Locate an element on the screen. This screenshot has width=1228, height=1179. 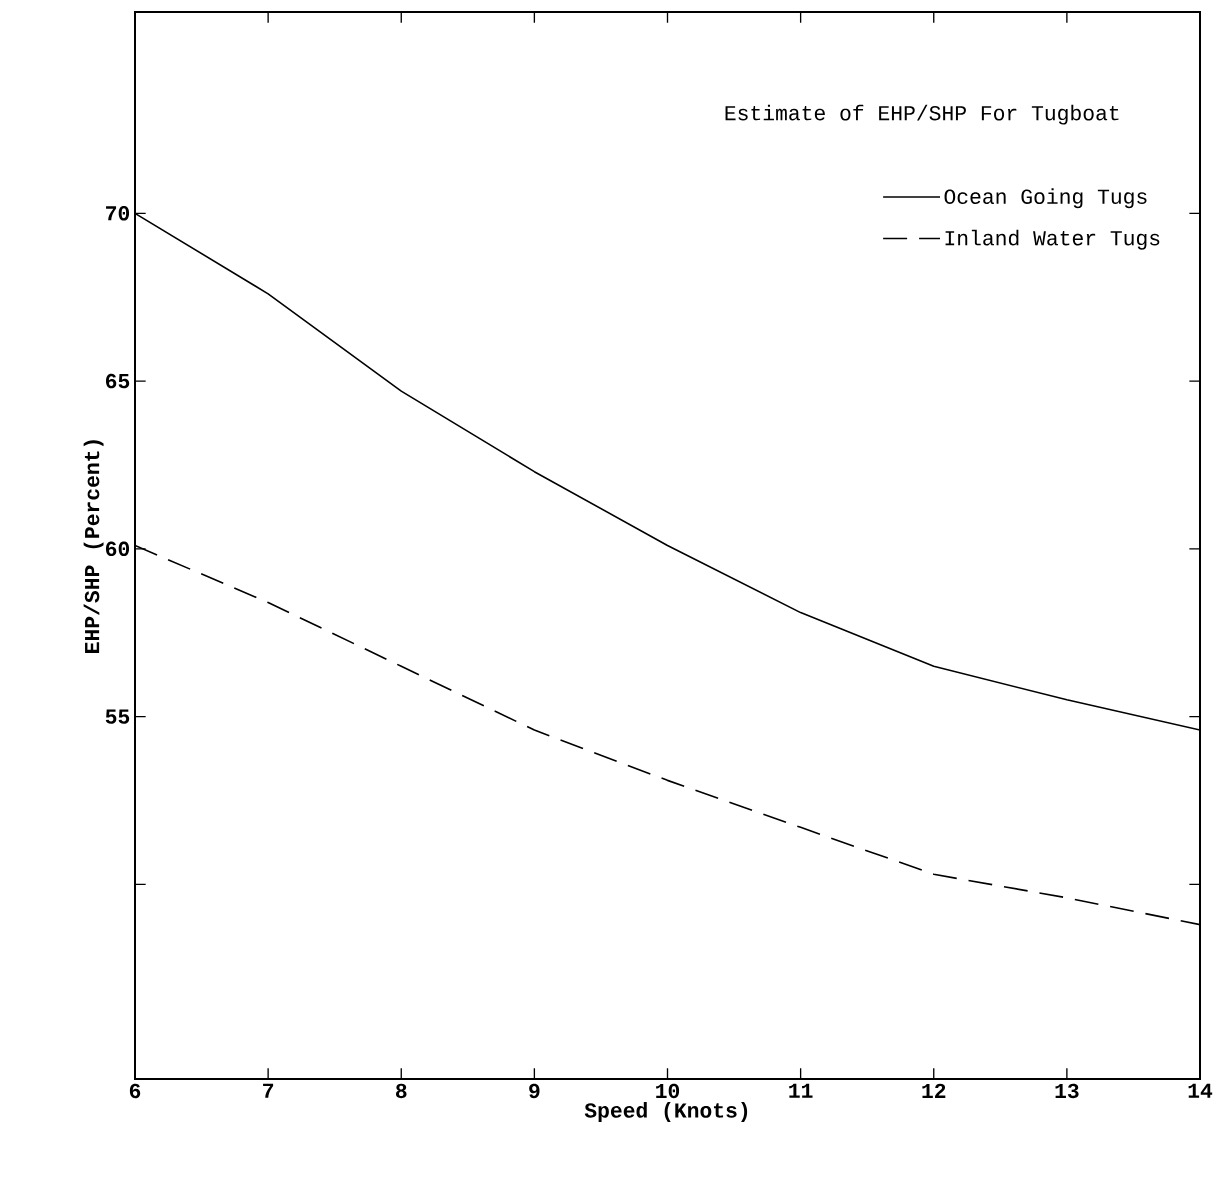
x-tick-label: 7 is located at coordinates (268, 1090).